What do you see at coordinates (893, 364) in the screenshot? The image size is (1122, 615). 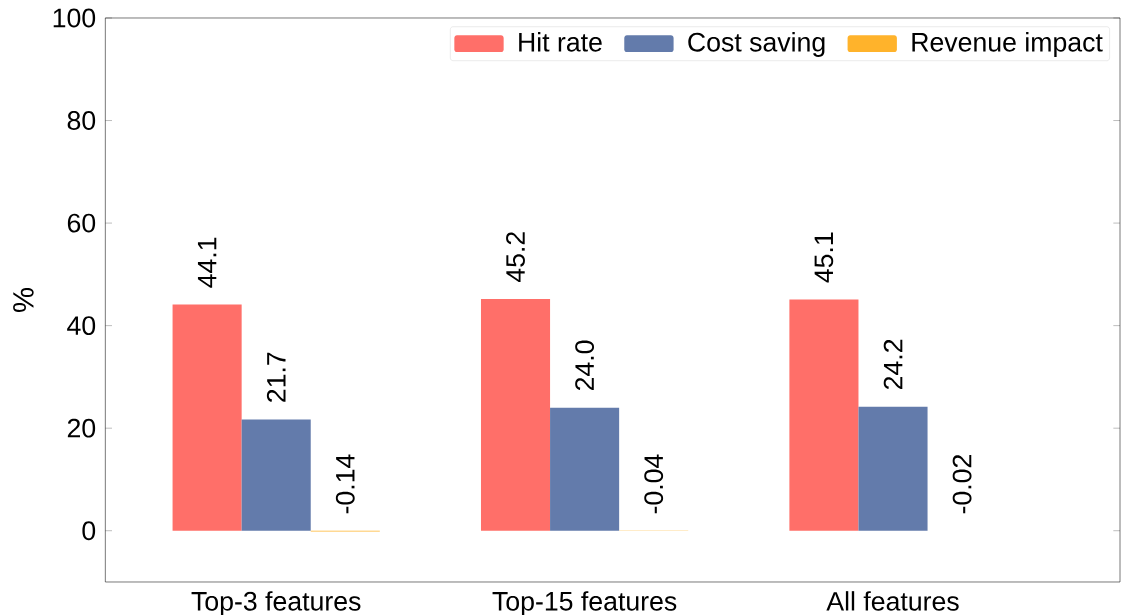 I see `data-label: 24.2` at bounding box center [893, 364].